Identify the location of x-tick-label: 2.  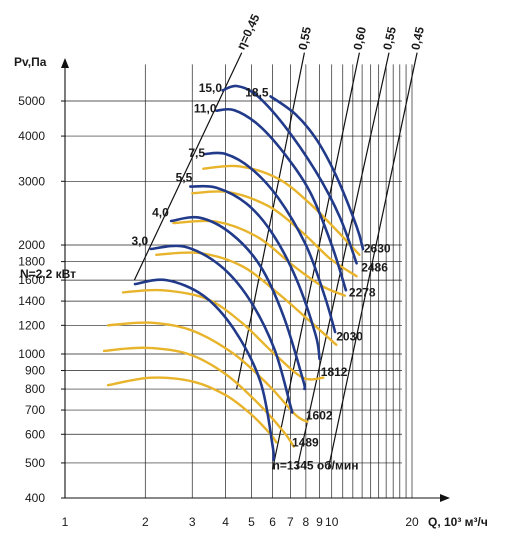
(145, 522).